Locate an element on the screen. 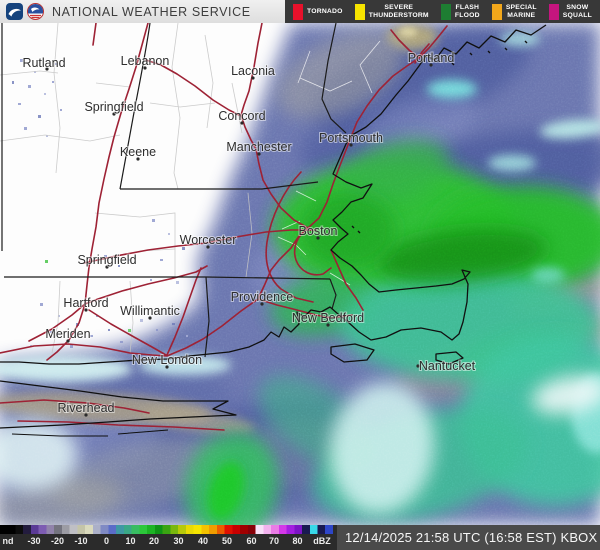  city-label: Providence is located at coordinates (262, 297).